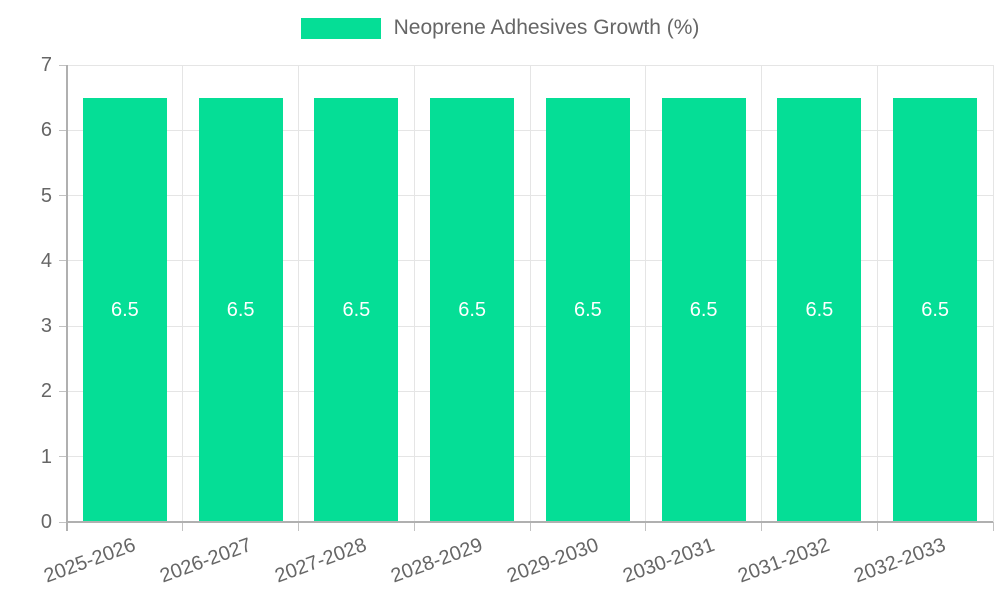 This screenshot has height=600, width=1000. I want to click on y-axis-tick-label: 1, so click(46, 456).